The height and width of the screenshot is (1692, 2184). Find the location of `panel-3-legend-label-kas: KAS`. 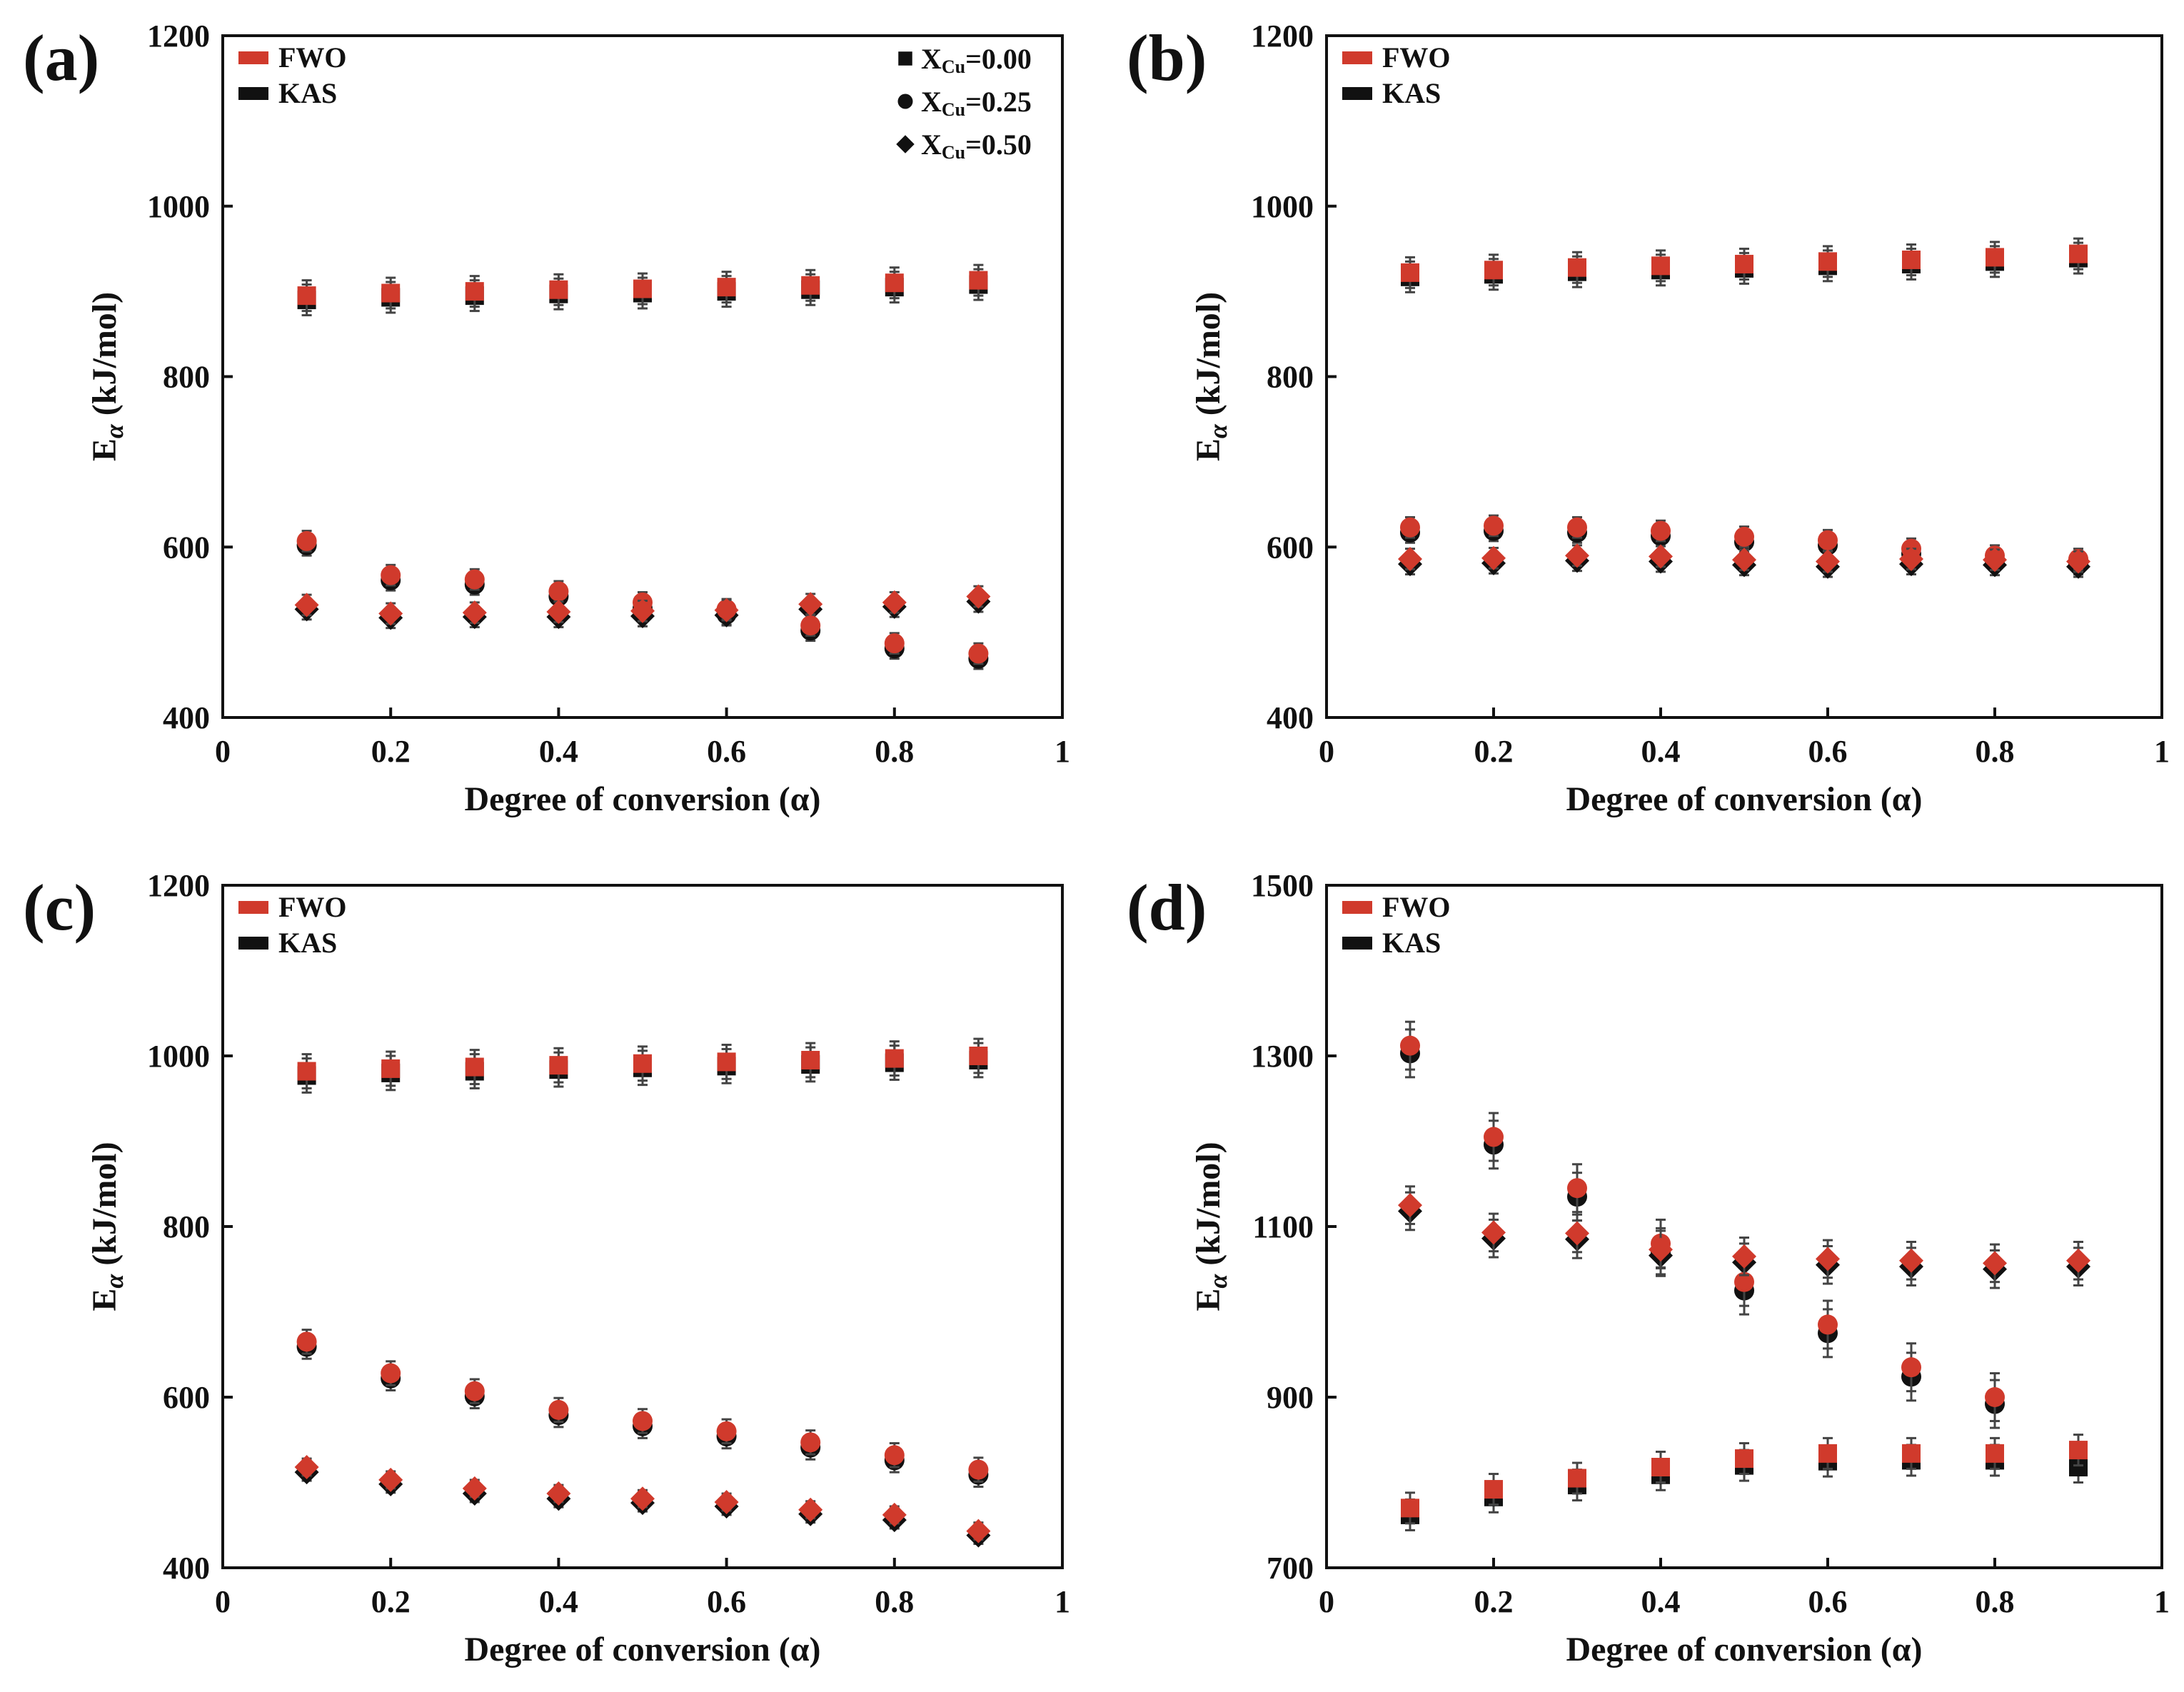

panel-3-legend-label-kas: KAS is located at coordinates (1411, 943).